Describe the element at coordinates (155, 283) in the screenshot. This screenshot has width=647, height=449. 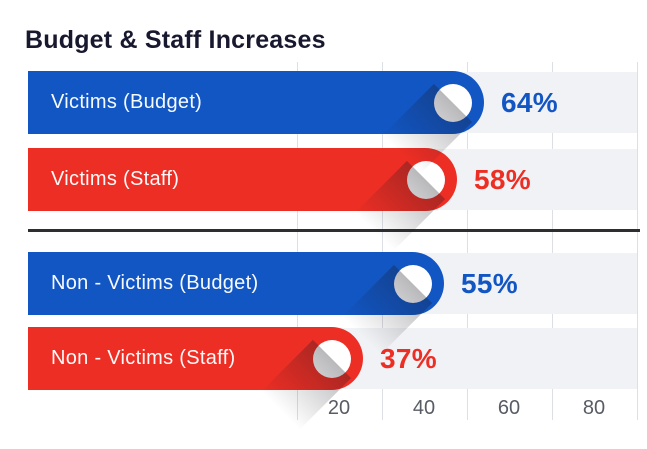
I see `bar-category-label: Non - Victims (Budget)` at that location.